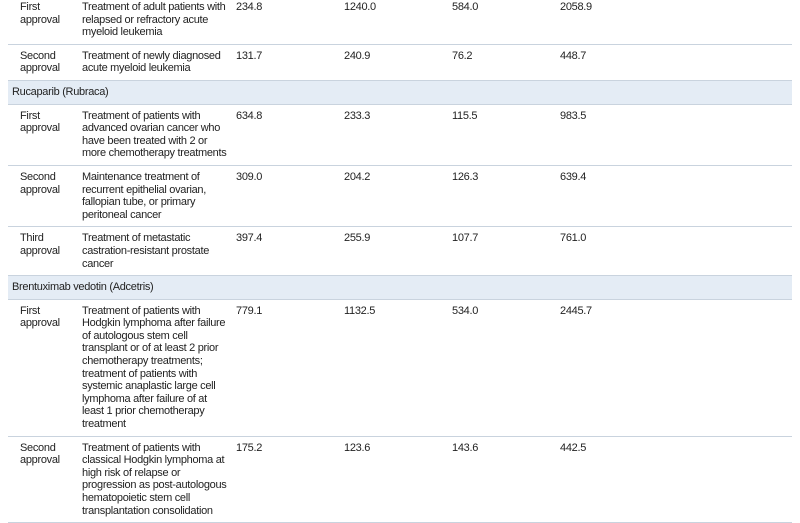  What do you see at coordinates (394, 479) in the screenshot?
I see `cost-value: 123.6` at bounding box center [394, 479].